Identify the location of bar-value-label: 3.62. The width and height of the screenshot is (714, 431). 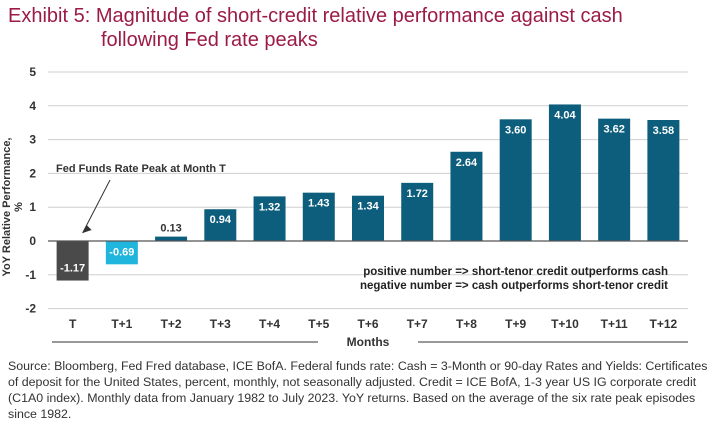
(613, 130).